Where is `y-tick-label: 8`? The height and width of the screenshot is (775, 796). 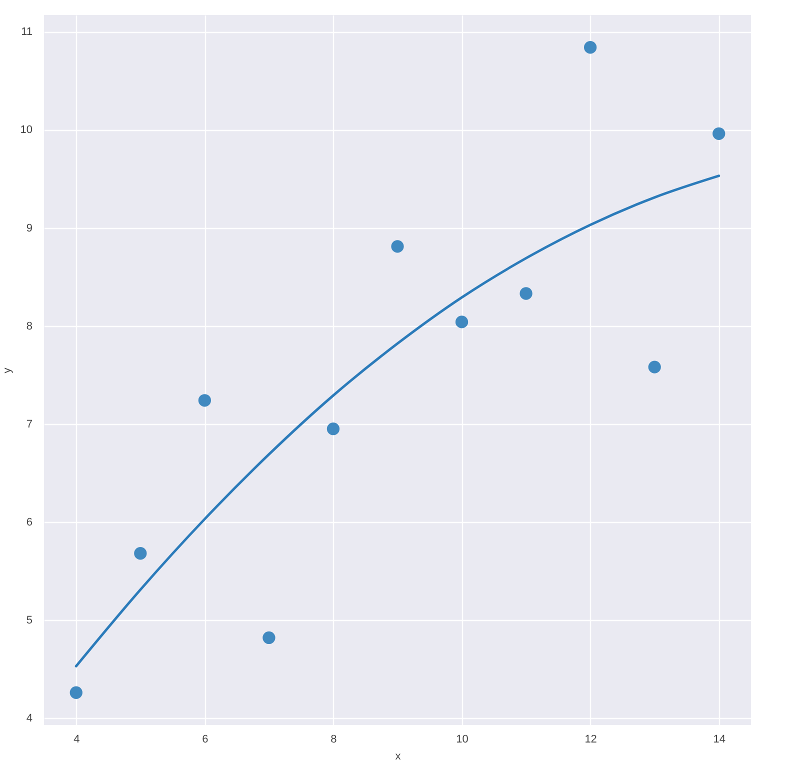
y-tick-label: 8 is located at coordinates (29, 326).